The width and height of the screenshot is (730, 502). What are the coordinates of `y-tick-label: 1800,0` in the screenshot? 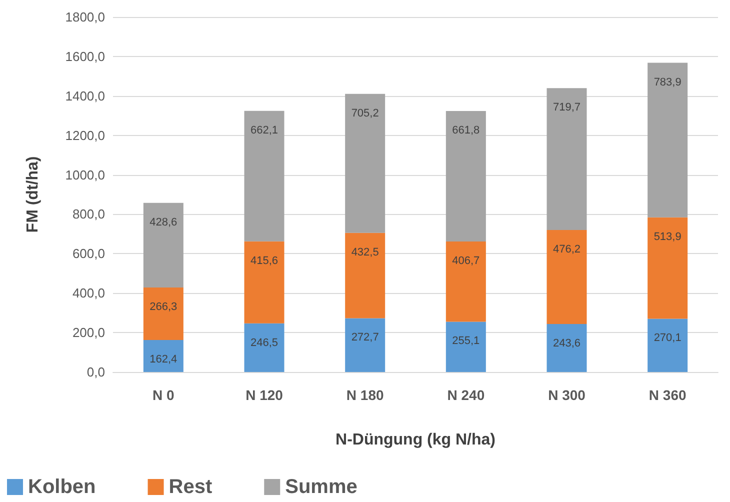 It's located at (85, 17).